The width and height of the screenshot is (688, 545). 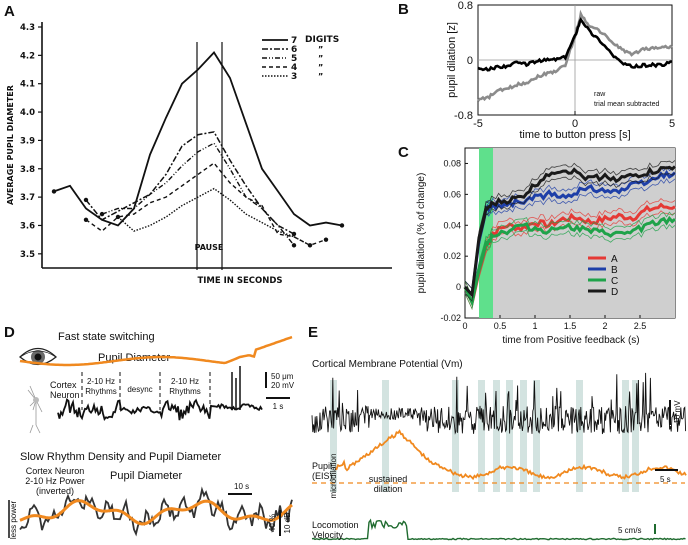 I want to click on a-y-label: AVERAGE PUPIL DIAMETER, so click(x=10, y=145).